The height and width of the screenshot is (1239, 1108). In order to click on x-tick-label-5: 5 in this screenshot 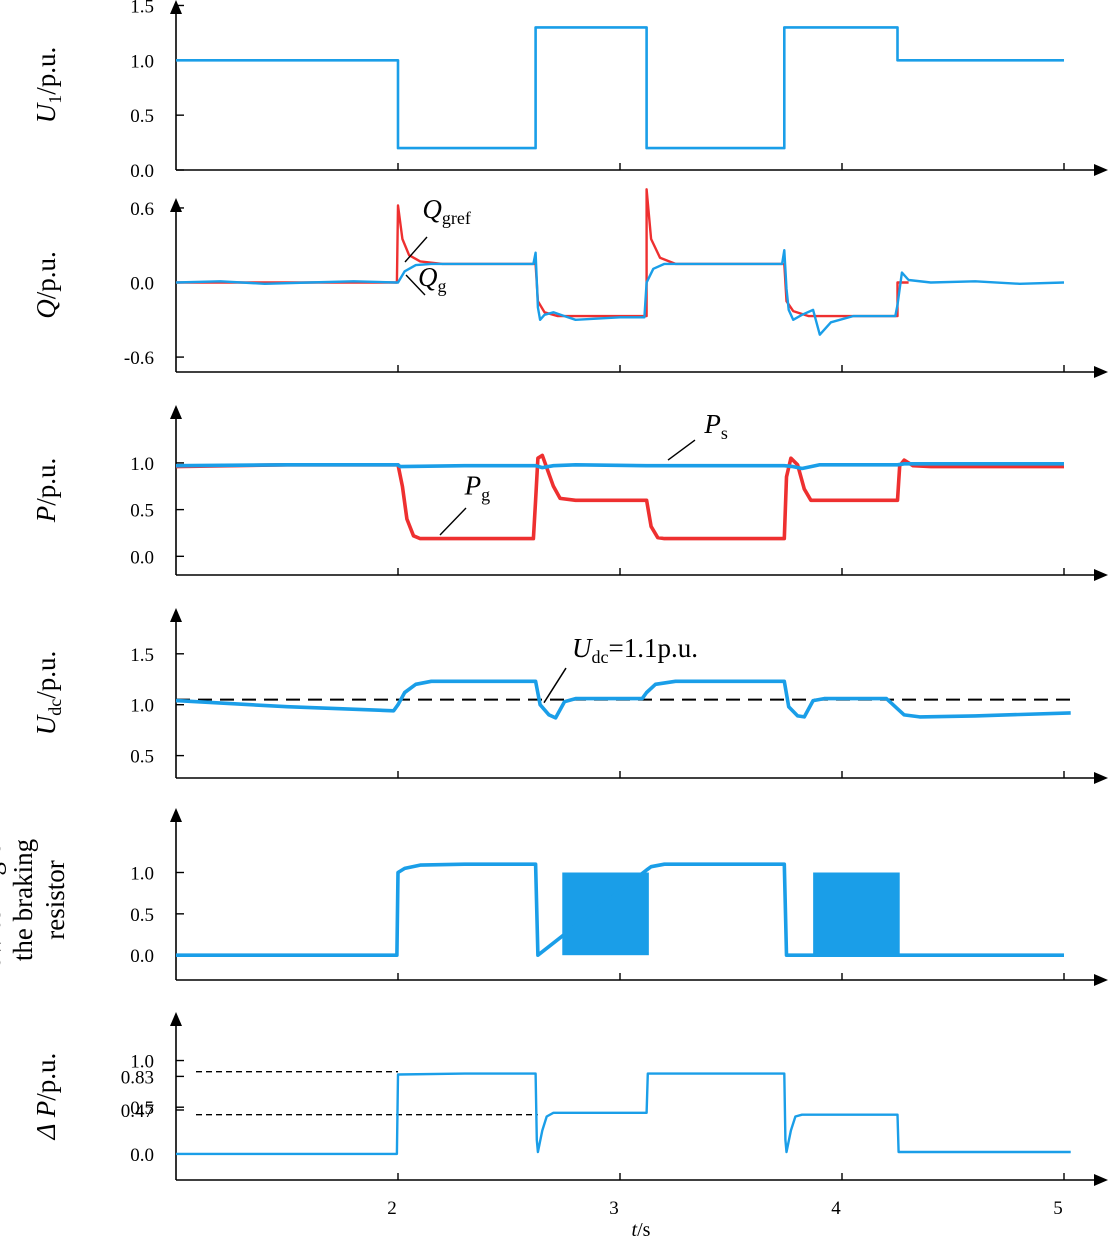, I will do `click(1058, 1208)`.